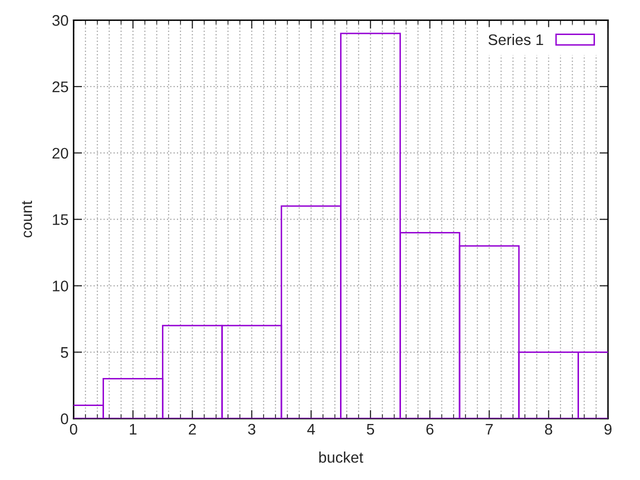 The height and width of the screenshot is (480, 640). What do you see at coordinates (548, 429) in the screenshot?
I see `x-tick-label: 8` at bounding box center [548, 429].